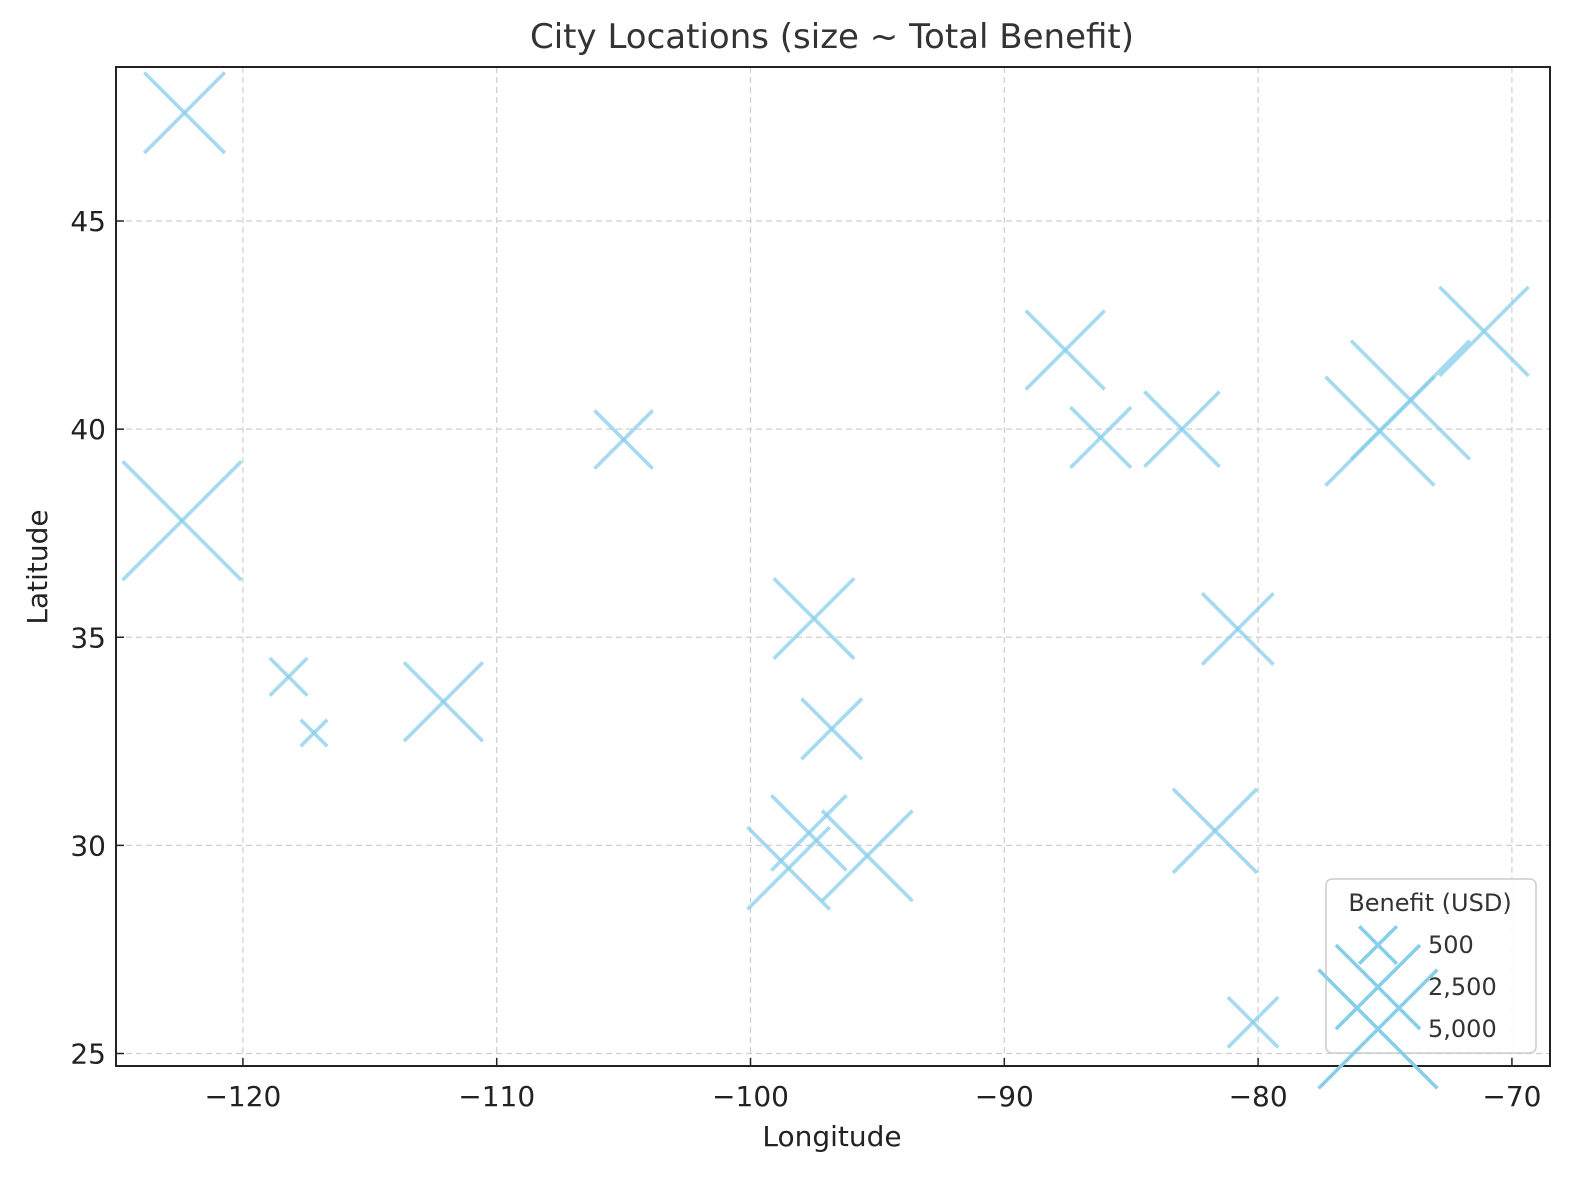 Image resolution: width=1577 pixels, height=1180 pixels. What do you see at coordinates (832, 37) in the screenshot?
I see `chart-title: City Locations (size ~ Total Benefit)` at bounding box center [832, 37].